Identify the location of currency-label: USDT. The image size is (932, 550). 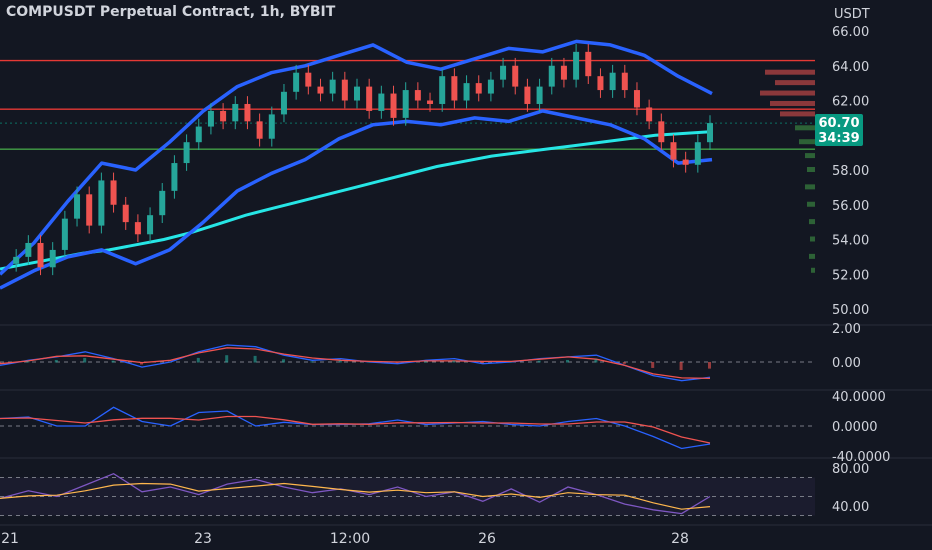
(852, 14).